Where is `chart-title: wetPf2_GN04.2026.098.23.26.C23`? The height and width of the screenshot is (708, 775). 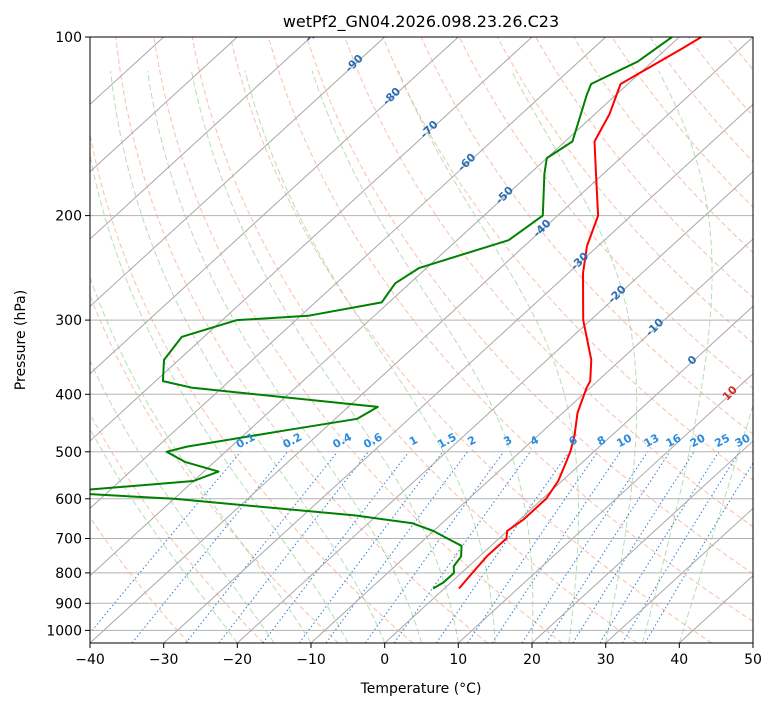 chart-title: wetPf2_GN04.2026.098.23.26.C23 is located at coordinates (421, 22).